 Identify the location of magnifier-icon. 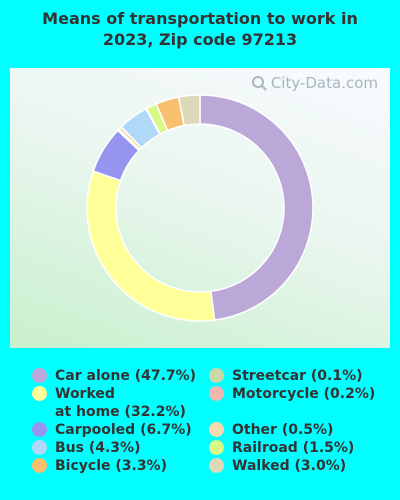
(259, 83).